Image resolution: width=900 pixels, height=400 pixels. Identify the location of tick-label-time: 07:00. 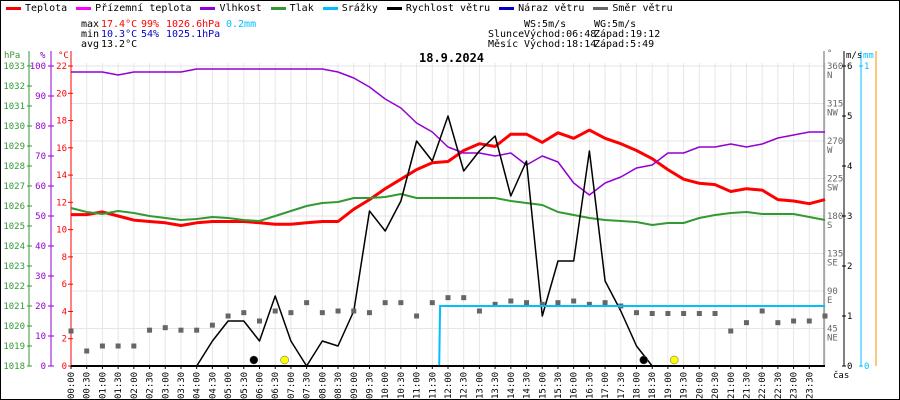
(292, 385).